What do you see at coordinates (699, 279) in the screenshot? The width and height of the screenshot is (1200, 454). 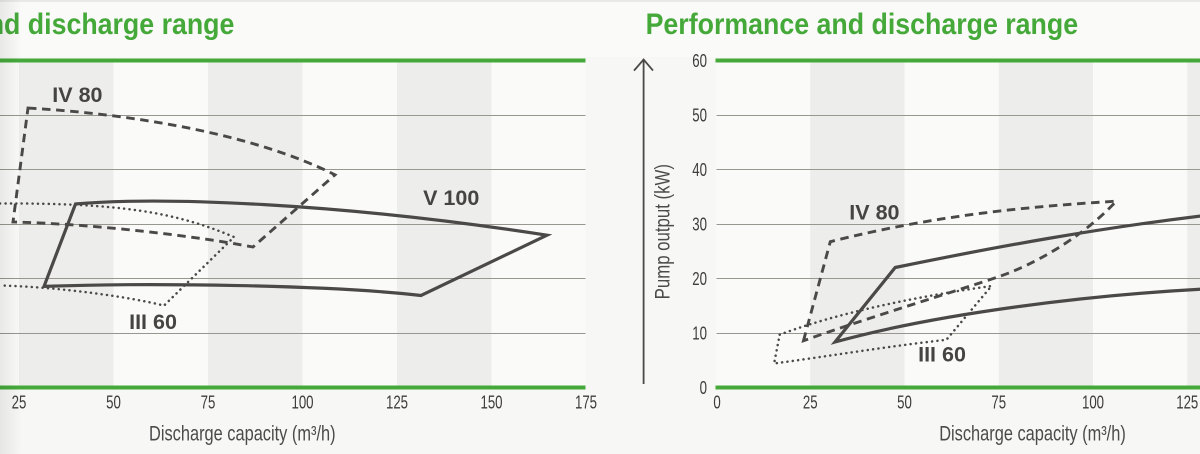 I see `svg-text: 20` at bounding box center [699, 279].